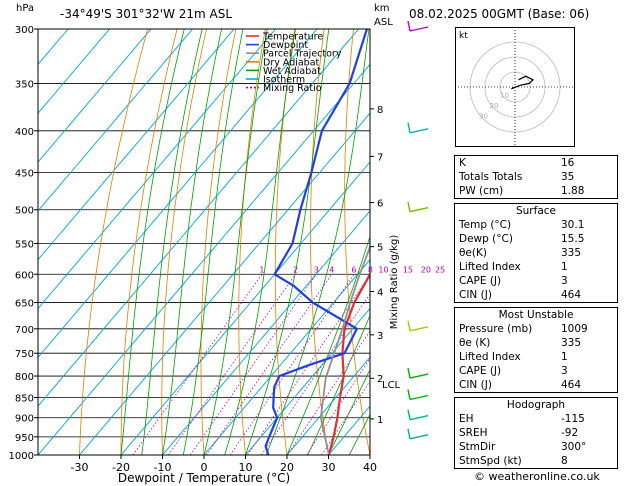 Image resolution: width=629 pixels, height=486 pixels. What do you see at coordinates (382, 8) in the screenshot?
I see `km-unit-label: km` at bounding box center [382, 8].